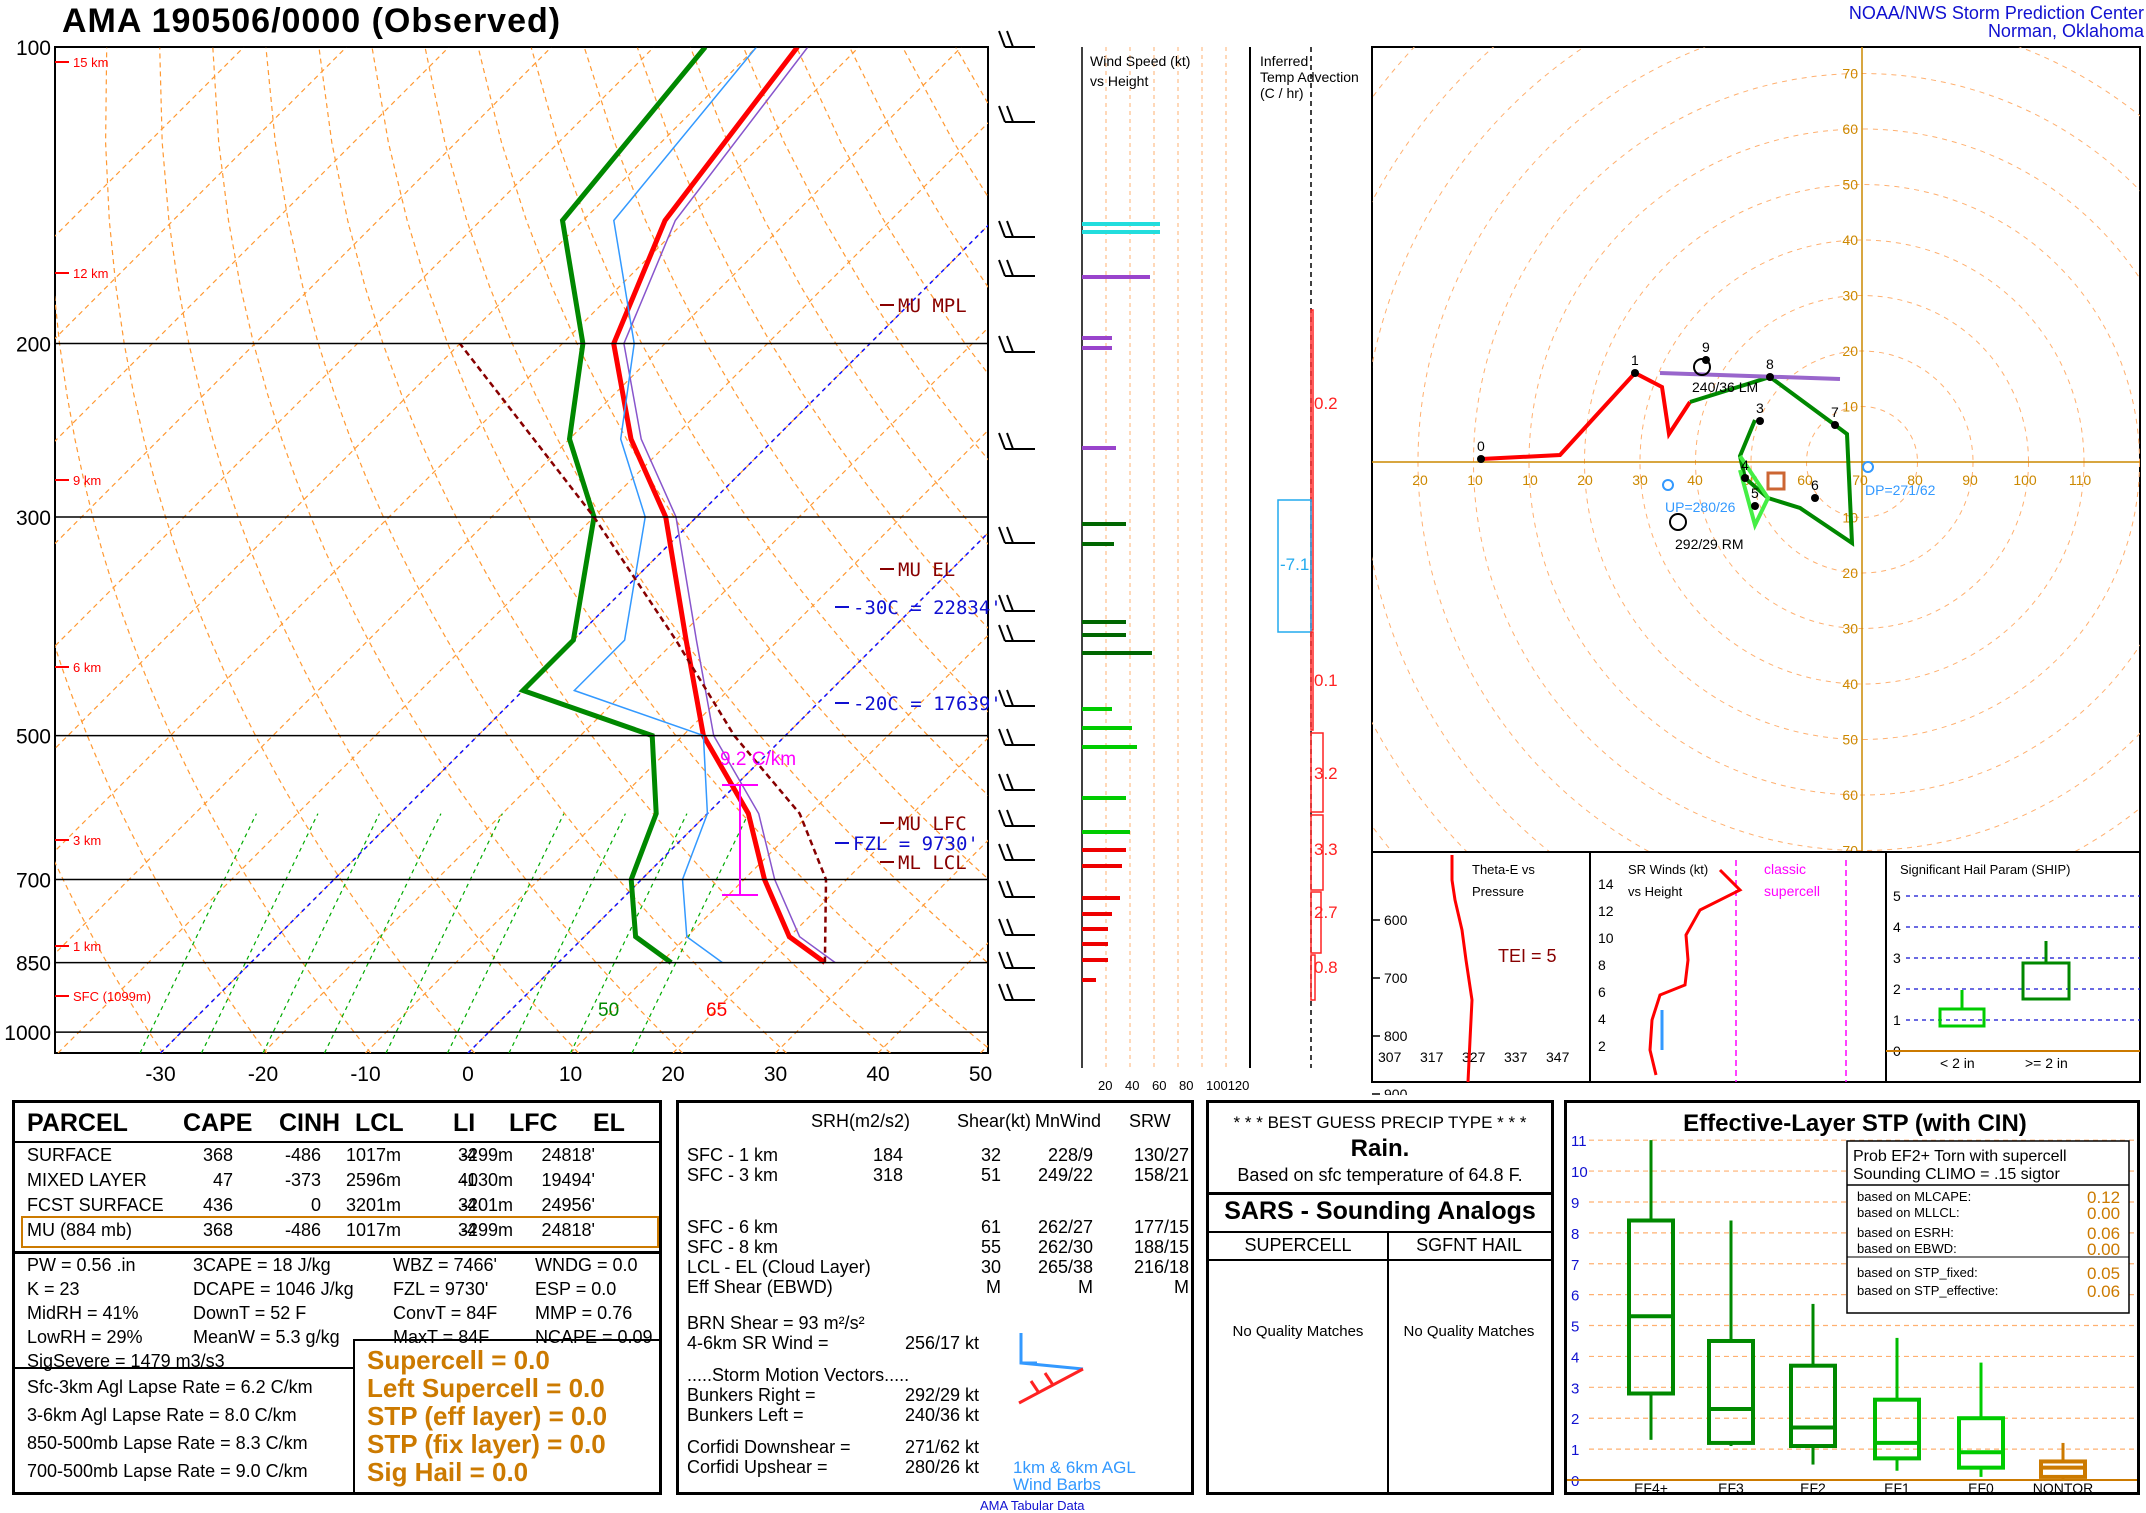 The height and width of the screenshot is (1513, 2146). What do you see at coordinates (87, 667) in the screenshot?
I see `height-label: 6 km` at bounding box center [87, 667].